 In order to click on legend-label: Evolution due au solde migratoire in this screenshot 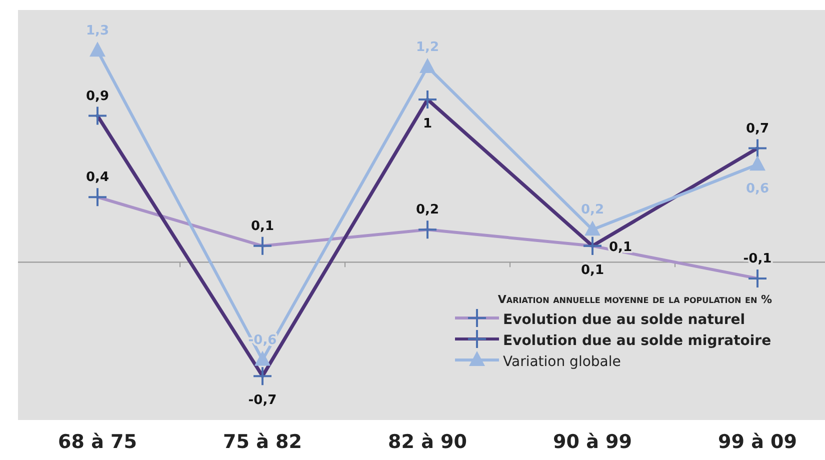, I will do `click(637, 341)`.